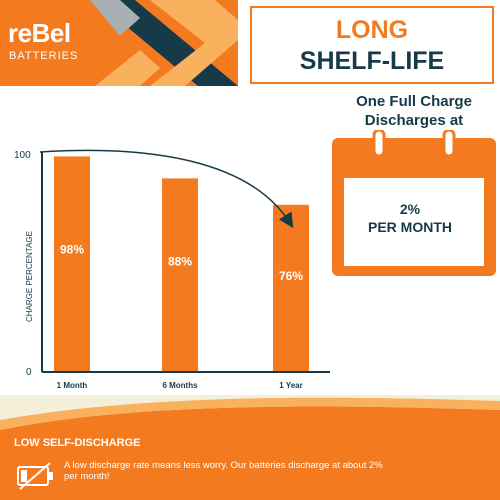 This screenshot has width=500, height=500. Describe the element at coordinates (372, 61) in the screenshot. I see `title-line-2: SHELF-LIFE` at that location.